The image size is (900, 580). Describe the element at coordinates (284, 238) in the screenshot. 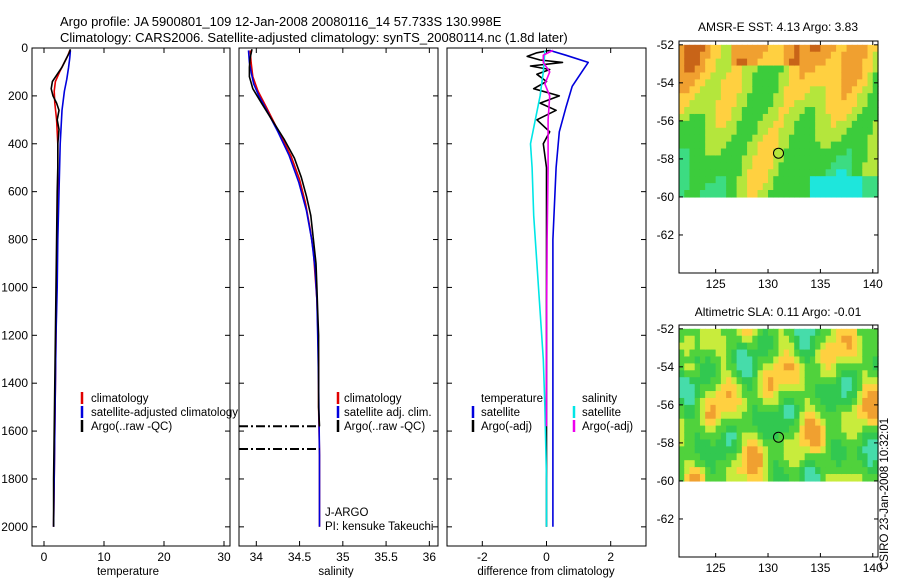

I see `series-line-argo-raw-qc` at that location.